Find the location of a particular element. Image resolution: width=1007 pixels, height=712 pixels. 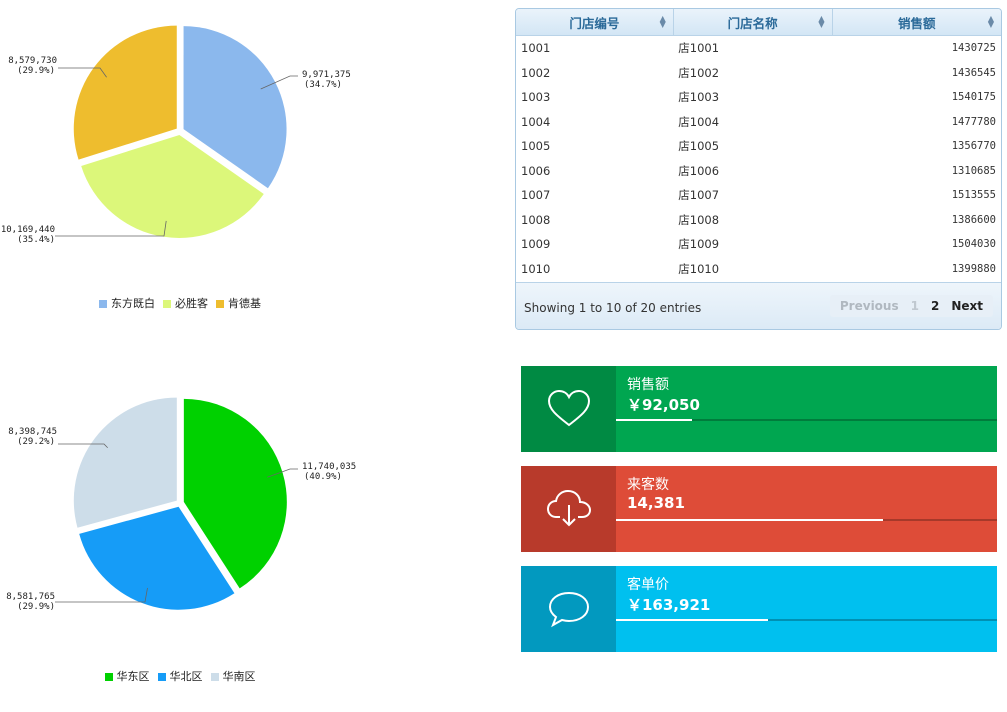

cell-store-name: 店1010 is located at coordinates (699, 268).